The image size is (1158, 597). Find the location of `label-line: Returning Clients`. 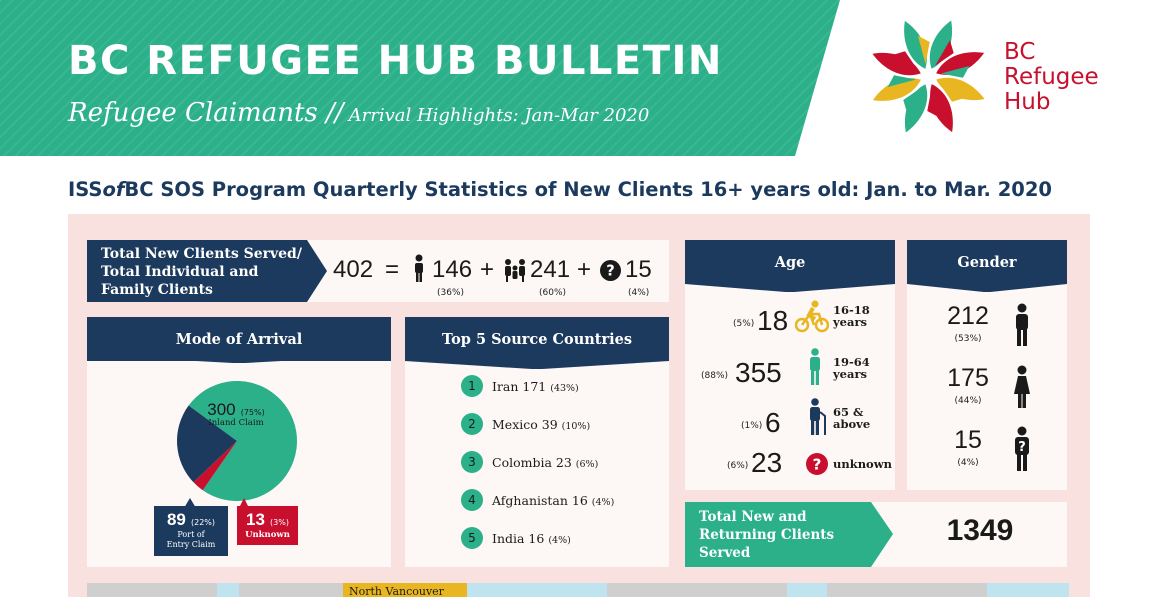

label-line: Returning Clients is located at coordinates (767, 535).